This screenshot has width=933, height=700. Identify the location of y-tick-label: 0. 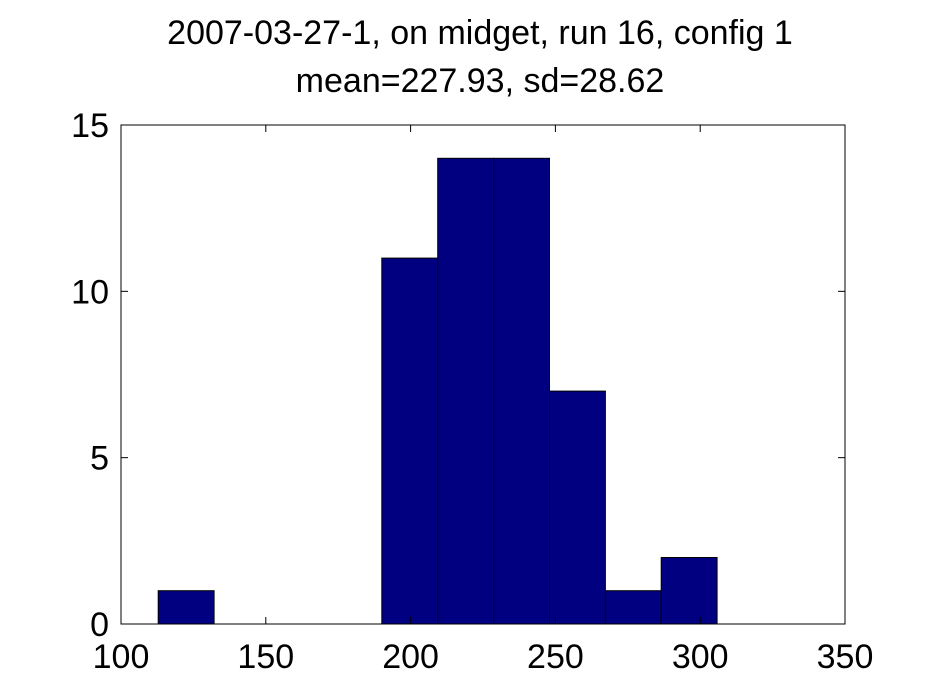
(99, 625).